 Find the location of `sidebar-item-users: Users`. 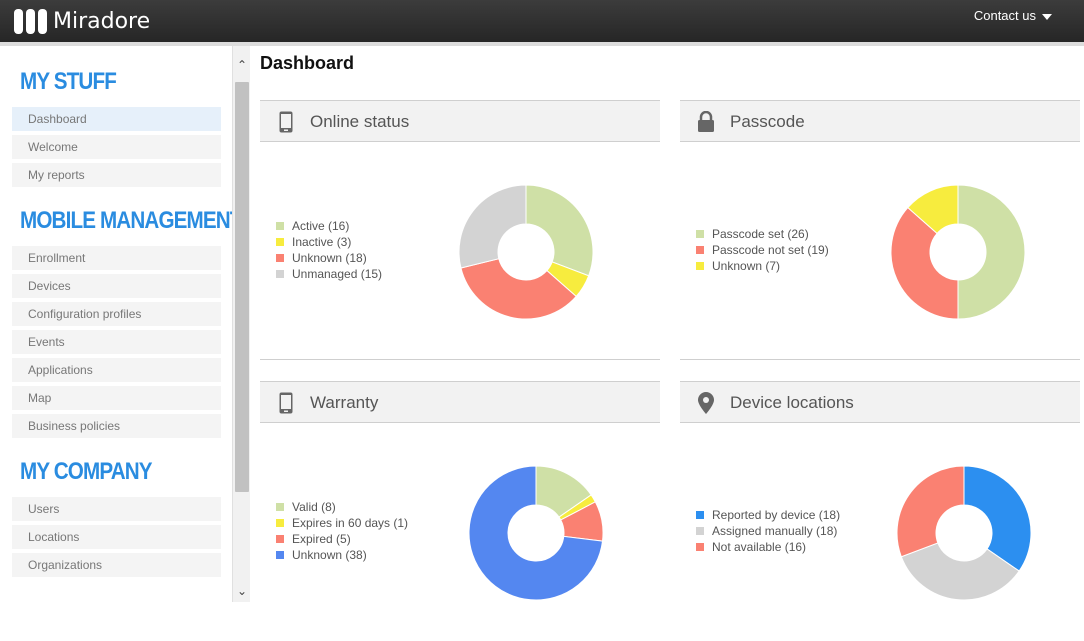

sidebar-item-users: Users is located at coordinates (116, 509).